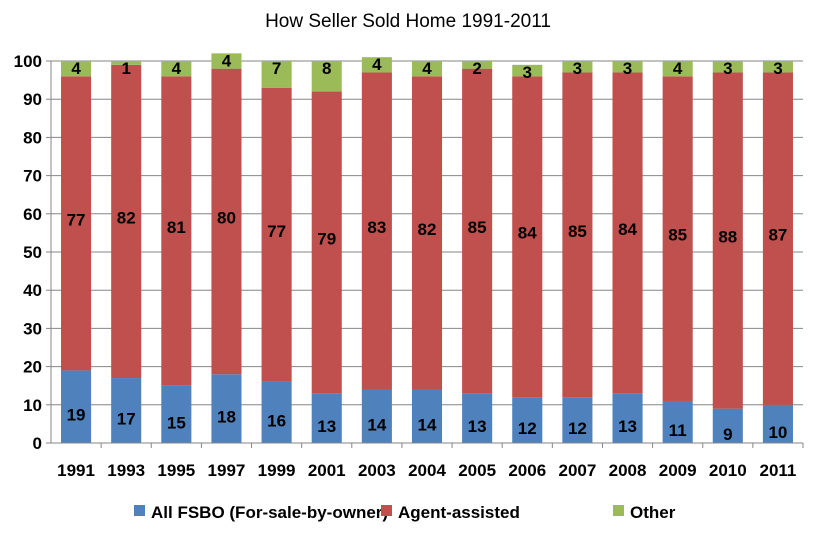  I want to click on data-label: 2, so click(476, 68).